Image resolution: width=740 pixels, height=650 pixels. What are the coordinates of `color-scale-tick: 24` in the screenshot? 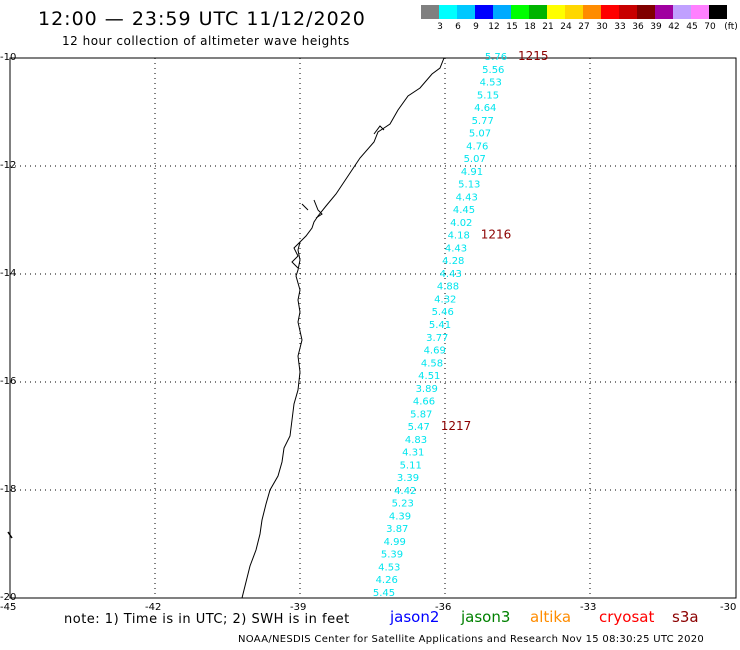 It's located at (566, 27).